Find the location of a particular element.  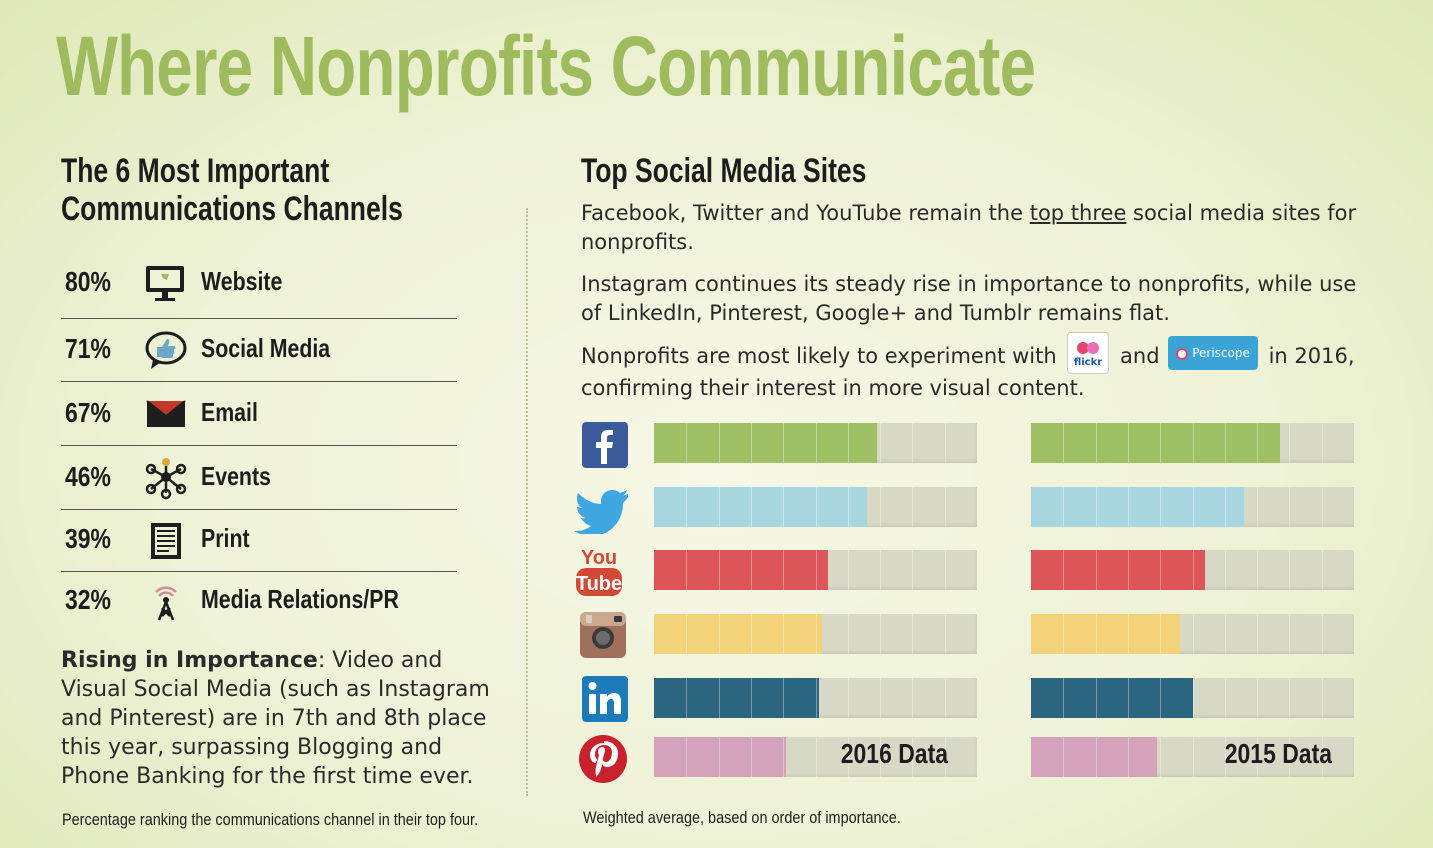

channel-row-events: 46% Events is located at coordinates (259, 486).